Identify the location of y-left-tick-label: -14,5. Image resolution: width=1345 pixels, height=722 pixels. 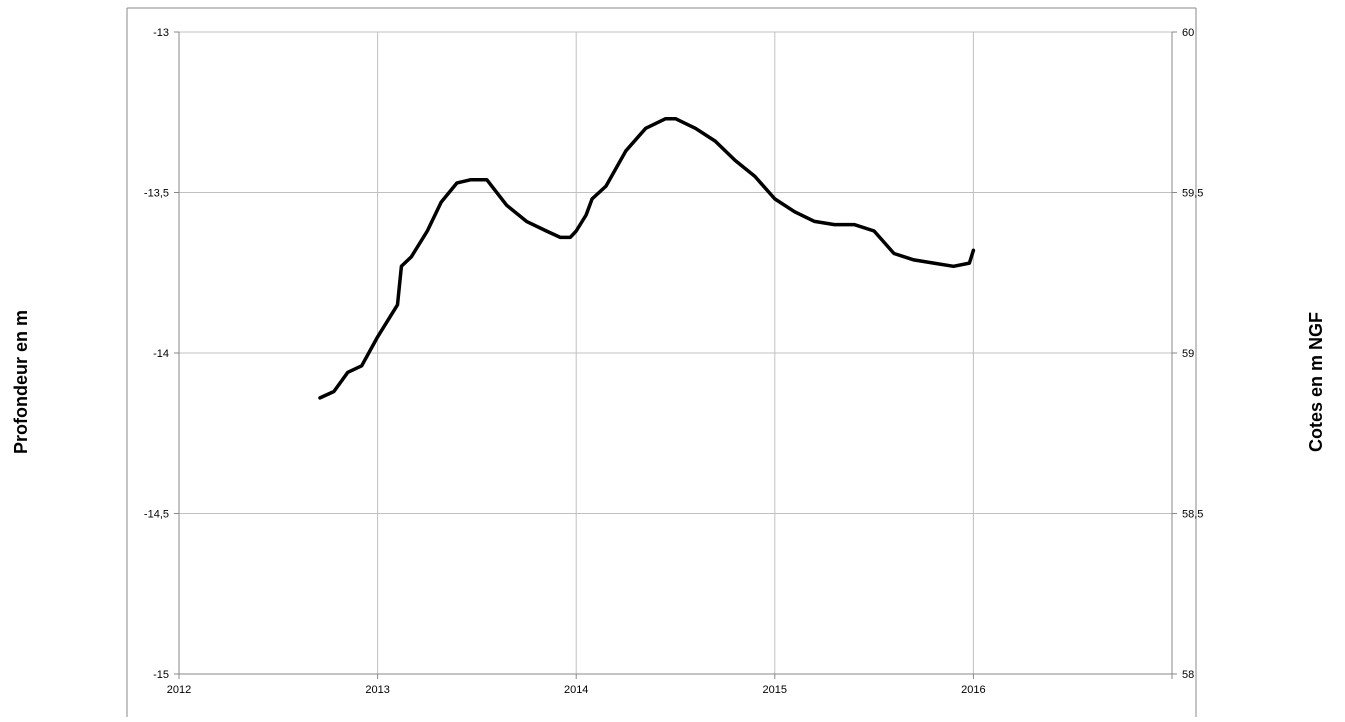
(156, 515).